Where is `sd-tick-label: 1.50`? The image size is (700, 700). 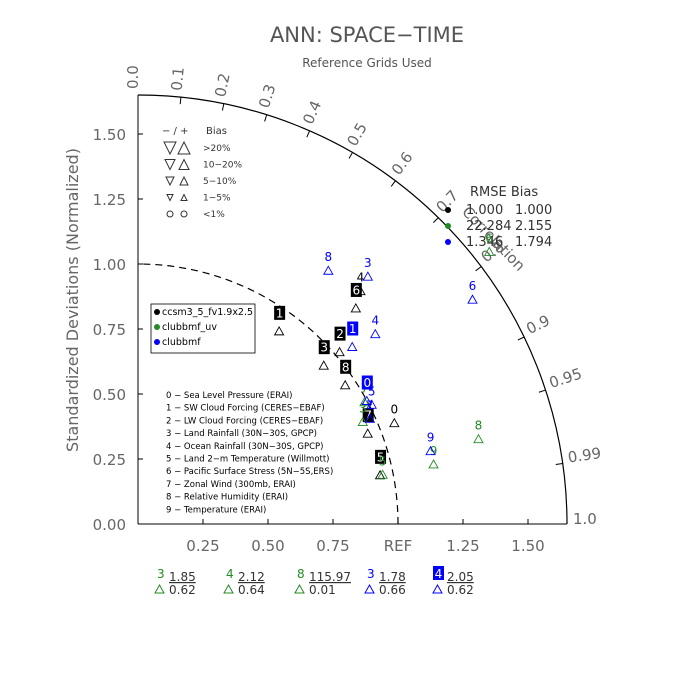 sd-tick-label: 1.50 is located at coordinates (109, 135).